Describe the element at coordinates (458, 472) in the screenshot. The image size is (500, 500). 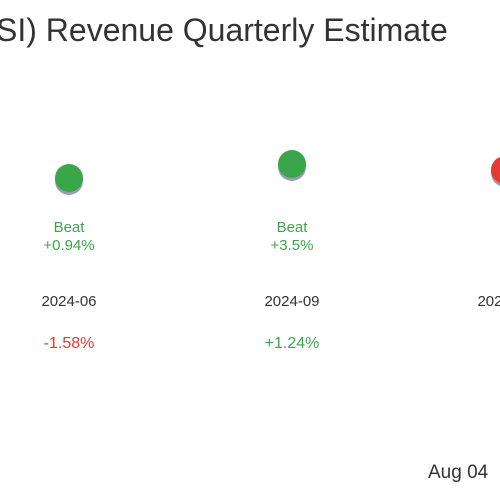
I see `date-stamp: Aug 04` at that location.